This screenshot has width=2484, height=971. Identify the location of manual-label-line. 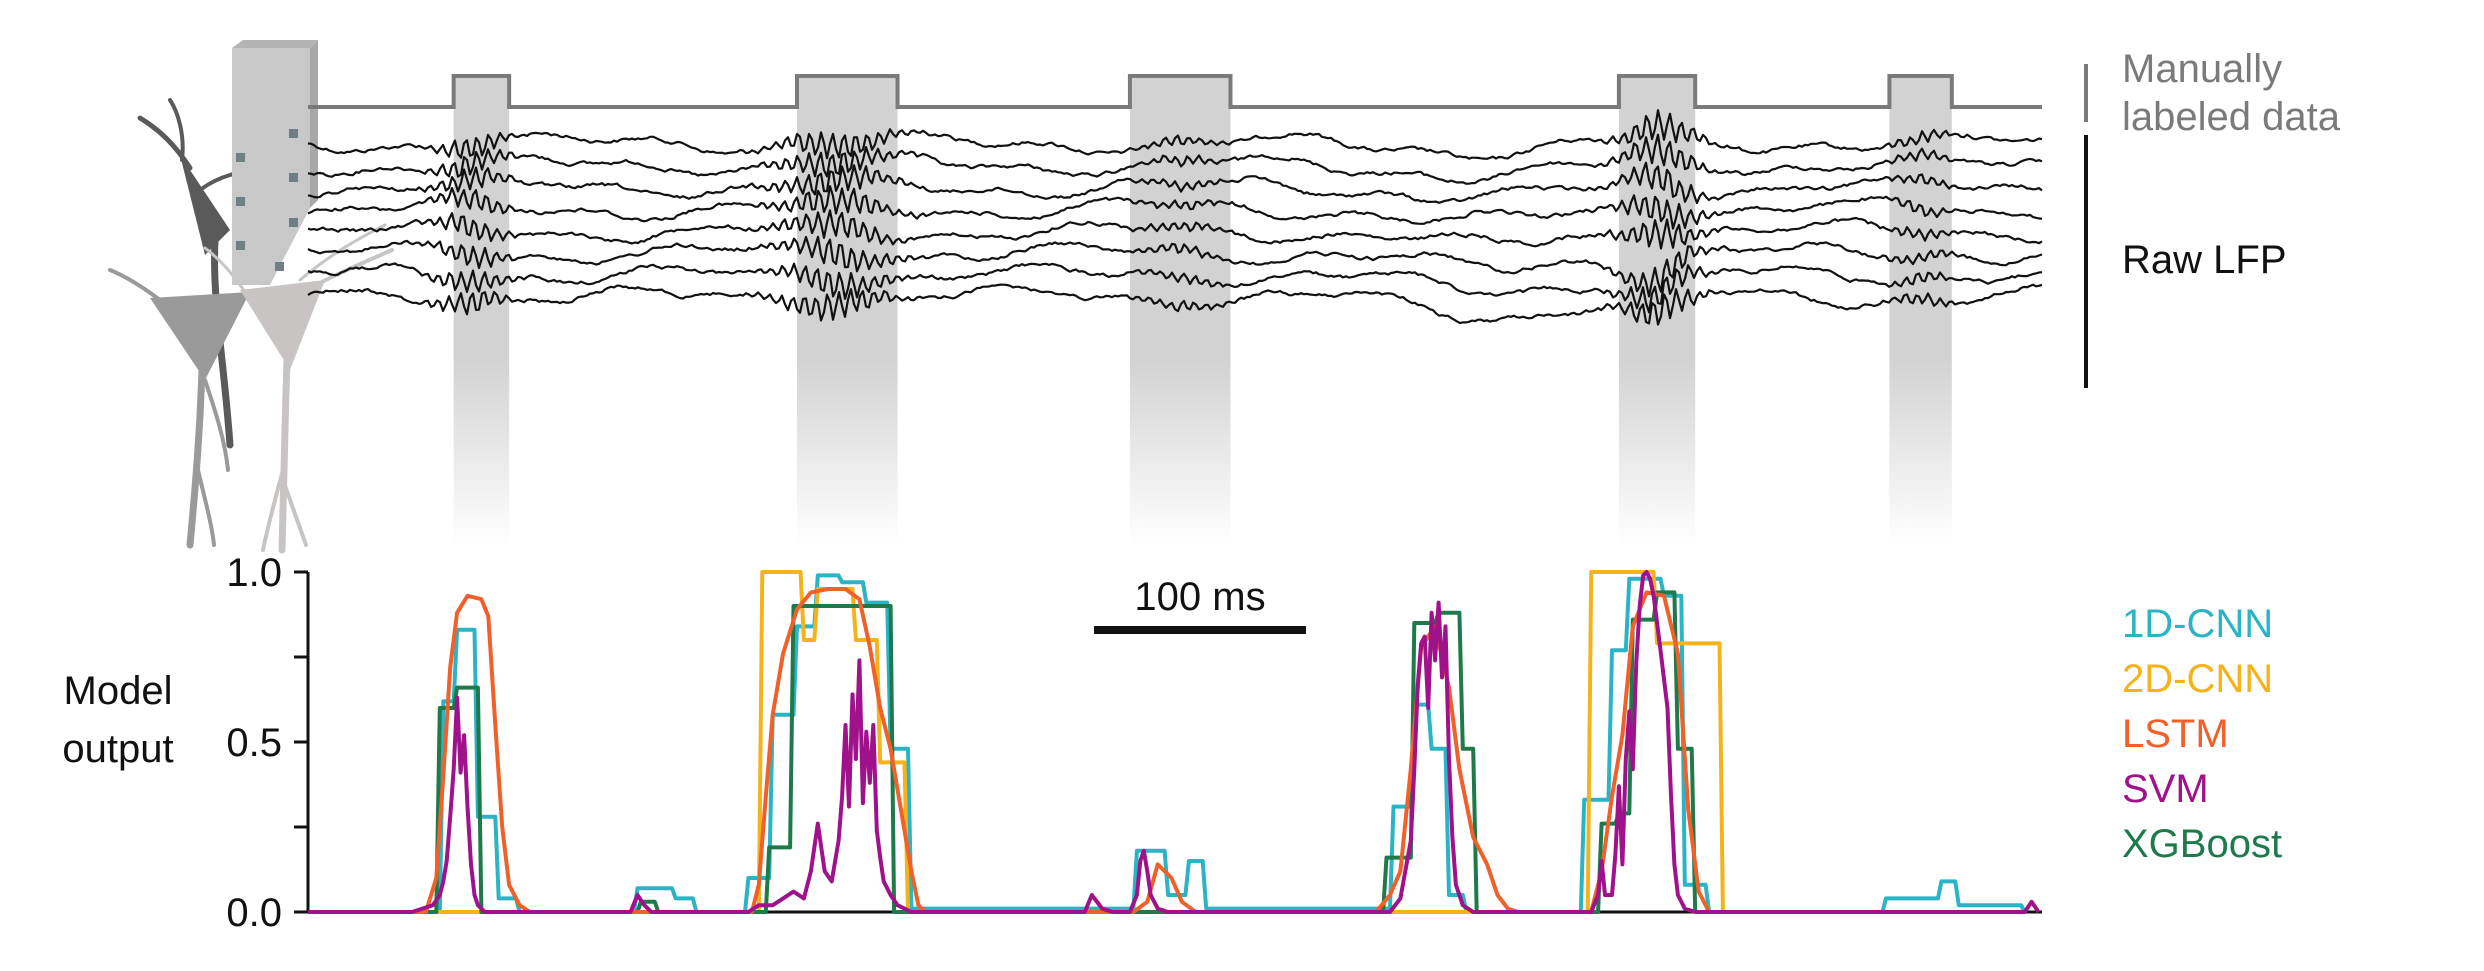
(1175, 91).